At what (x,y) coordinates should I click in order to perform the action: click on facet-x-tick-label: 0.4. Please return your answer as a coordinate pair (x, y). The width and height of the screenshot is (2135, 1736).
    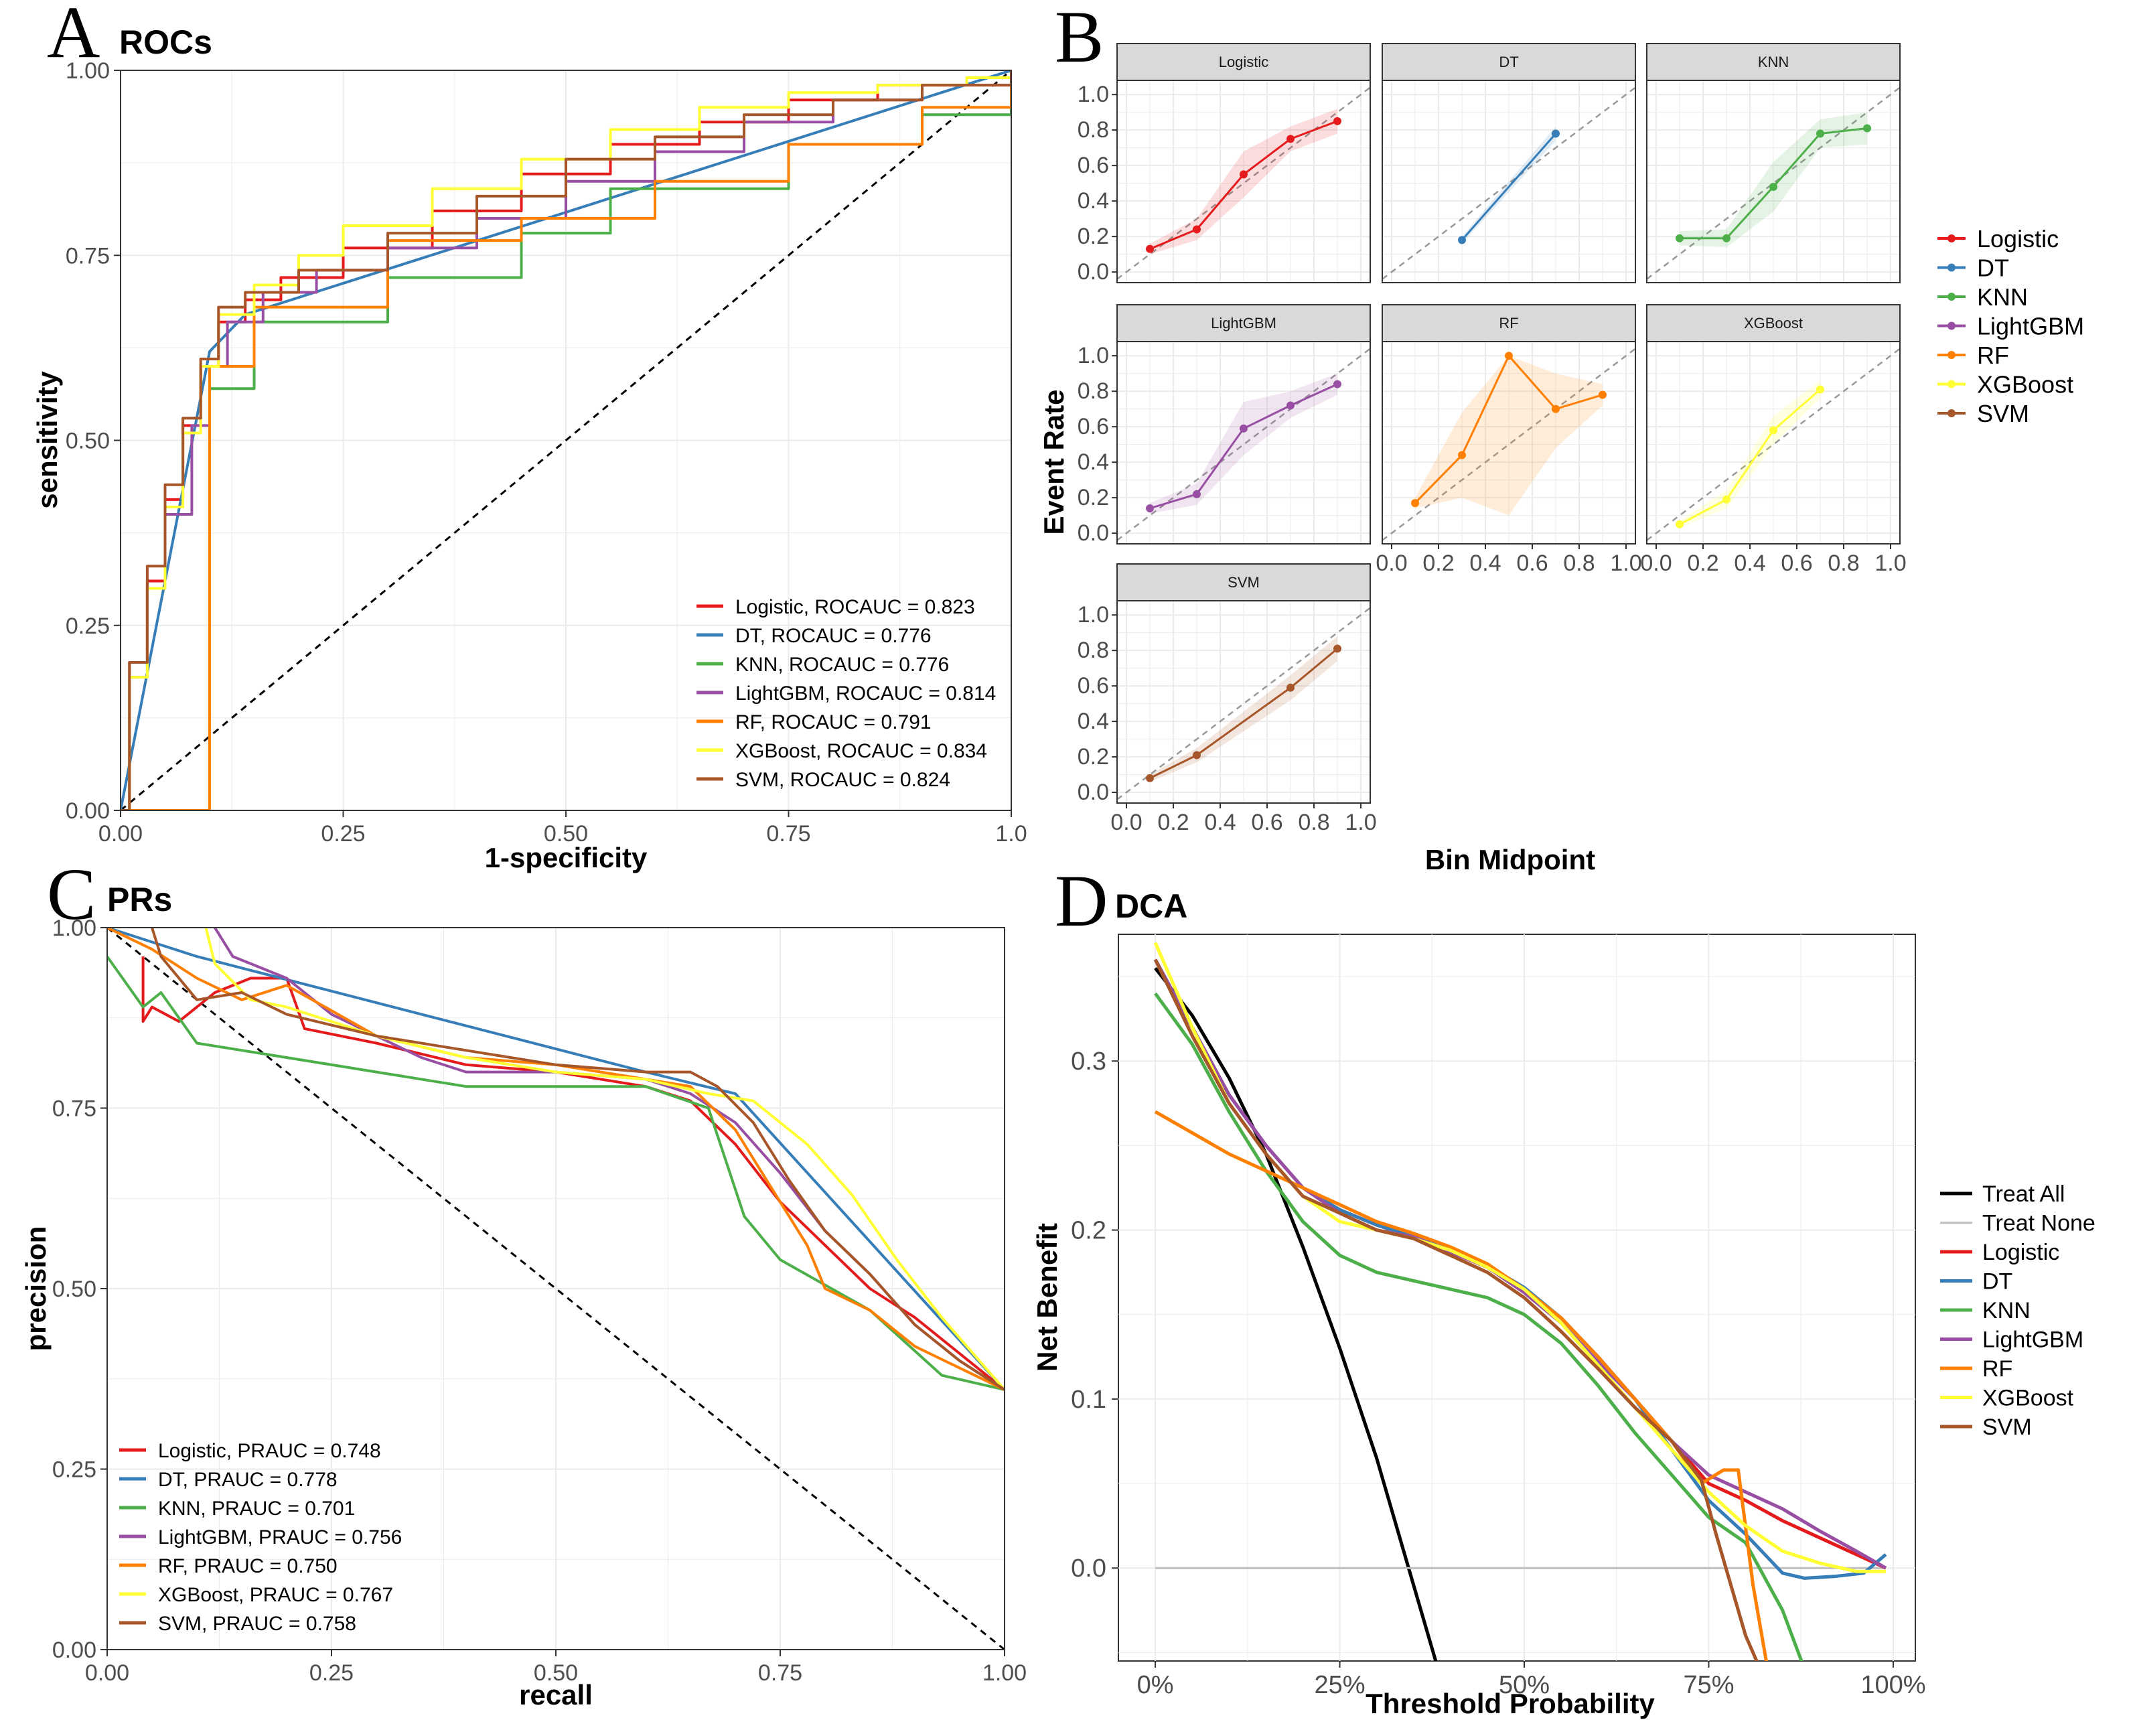
    Looking at the image, I should click on (1749, 563).